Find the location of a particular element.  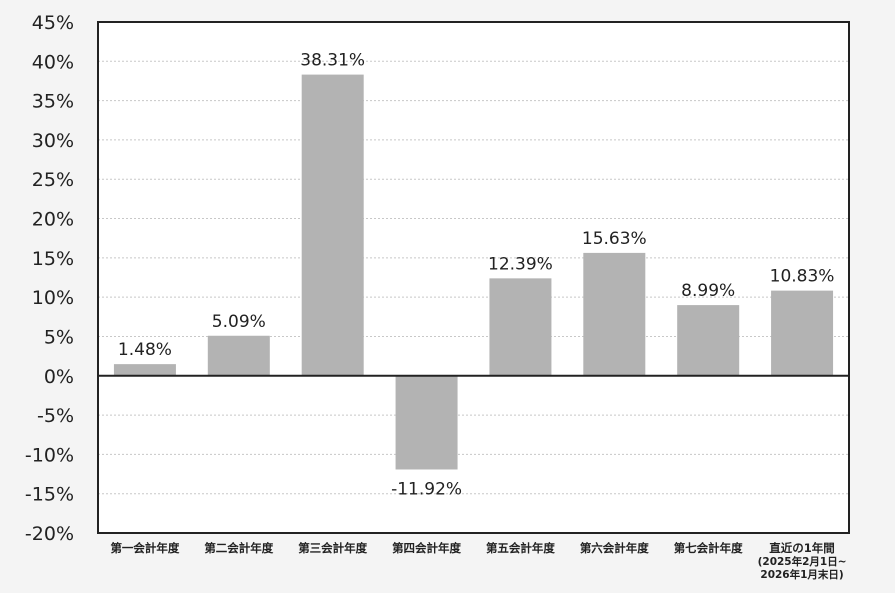

y-tick-label: -5% is located at coordinates (55, 416).